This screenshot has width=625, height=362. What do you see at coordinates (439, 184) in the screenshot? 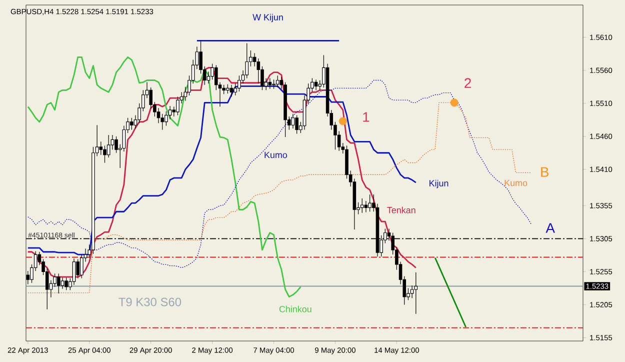
I see `series-label: Kijun` at bounding box center [439, 184].